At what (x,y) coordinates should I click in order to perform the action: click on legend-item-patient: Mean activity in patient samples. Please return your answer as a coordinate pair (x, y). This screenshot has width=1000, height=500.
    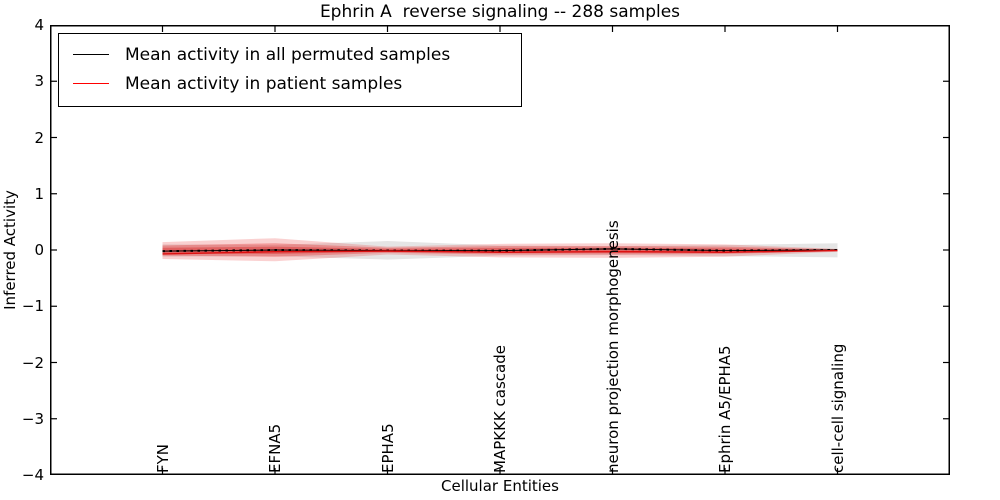
    Looking at the image, I should click on (290, 83).